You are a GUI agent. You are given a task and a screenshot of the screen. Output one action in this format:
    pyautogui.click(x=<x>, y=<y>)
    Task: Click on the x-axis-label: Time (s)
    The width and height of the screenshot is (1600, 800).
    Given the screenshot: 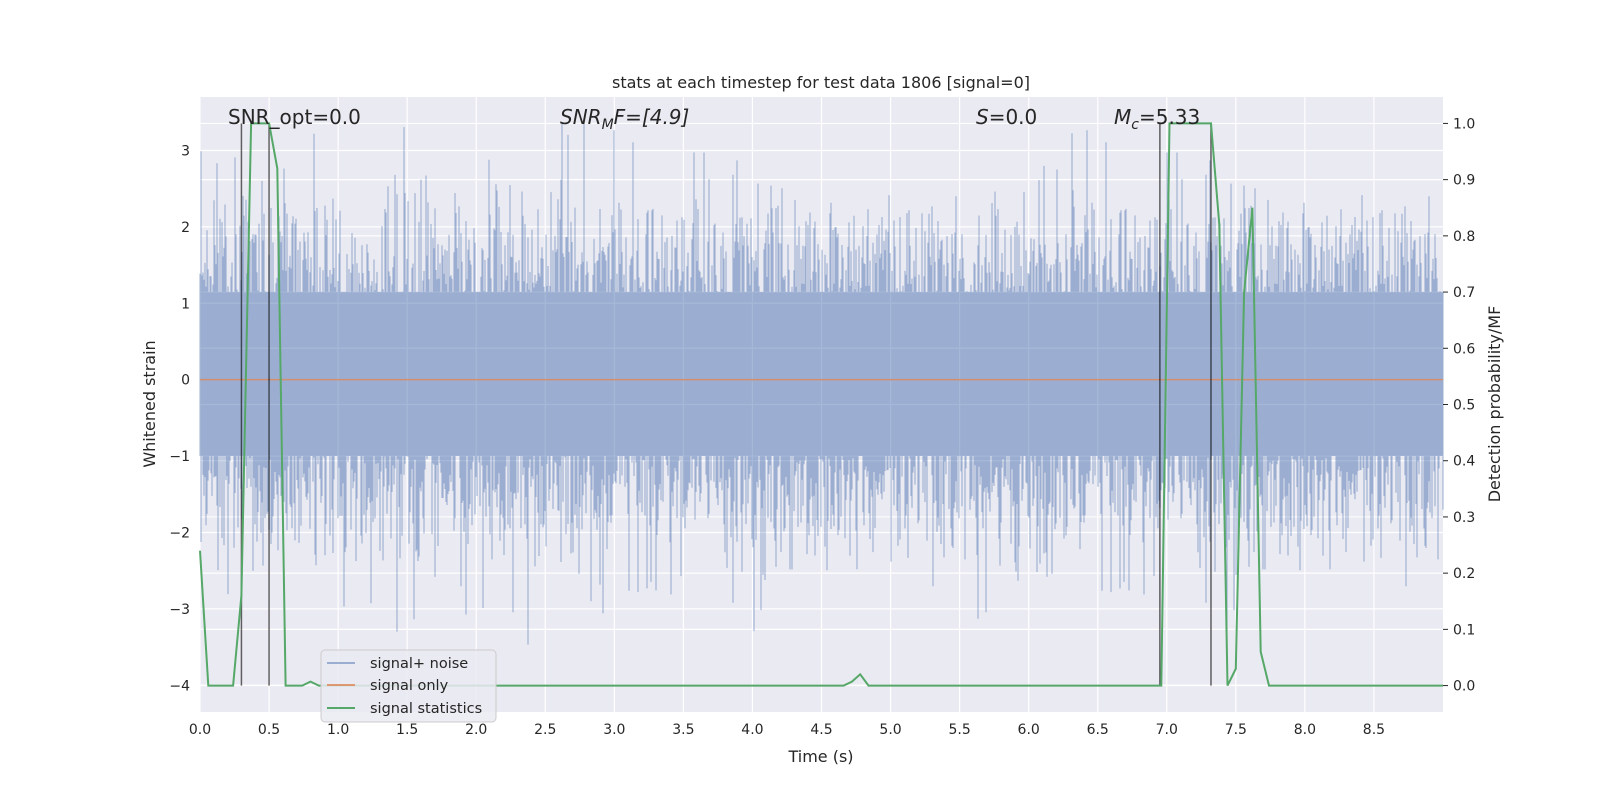 What is the action you would take?
    pyautogui.click(x=820, y=756)
    